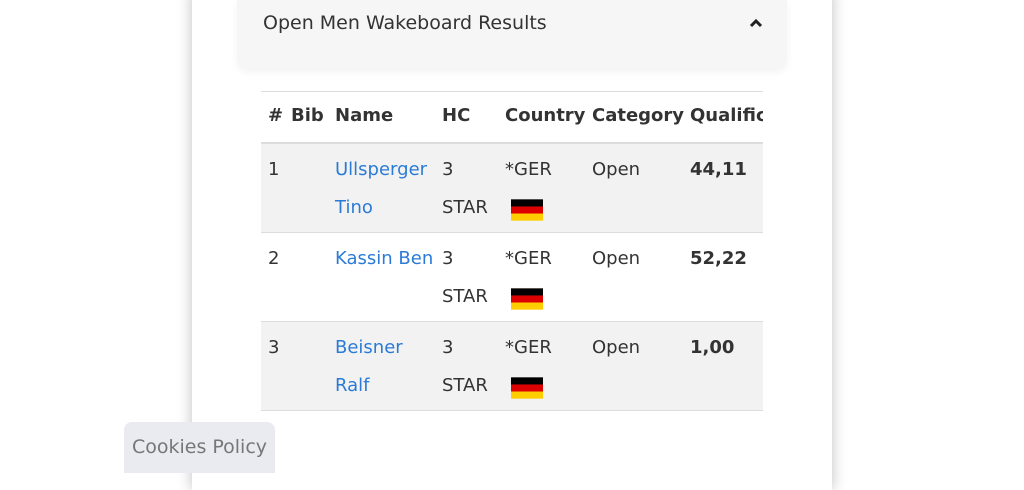  I want to click on qualification-cell: 44,11, so click(718, 169).